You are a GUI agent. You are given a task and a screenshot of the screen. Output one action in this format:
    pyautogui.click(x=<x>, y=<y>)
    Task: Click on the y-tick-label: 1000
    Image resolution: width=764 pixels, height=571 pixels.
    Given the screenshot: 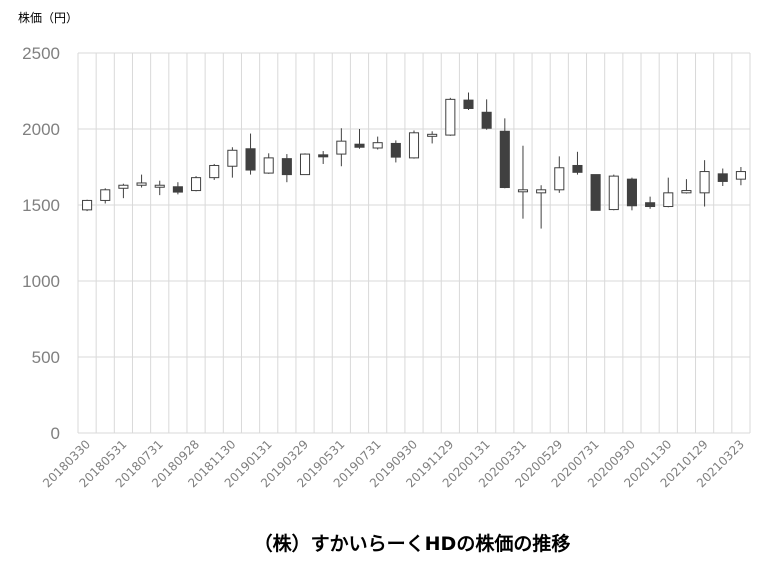 What is the action you would take?
    pyautogui.click(x=41, y=281)
    